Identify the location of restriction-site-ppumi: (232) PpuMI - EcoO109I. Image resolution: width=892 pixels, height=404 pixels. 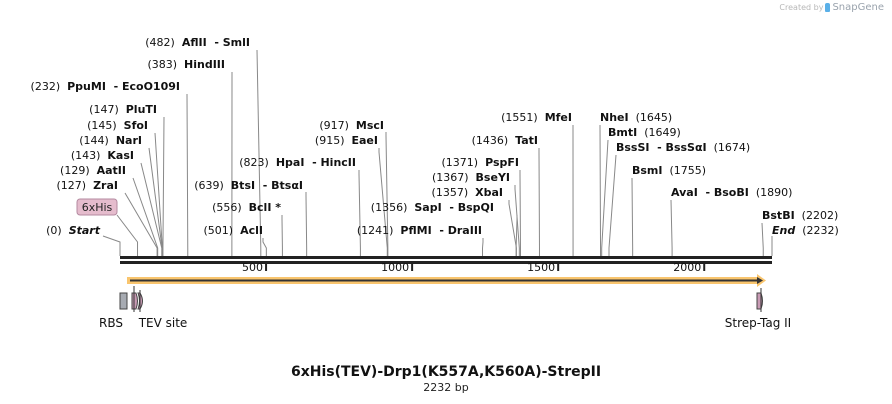
(105, 86).